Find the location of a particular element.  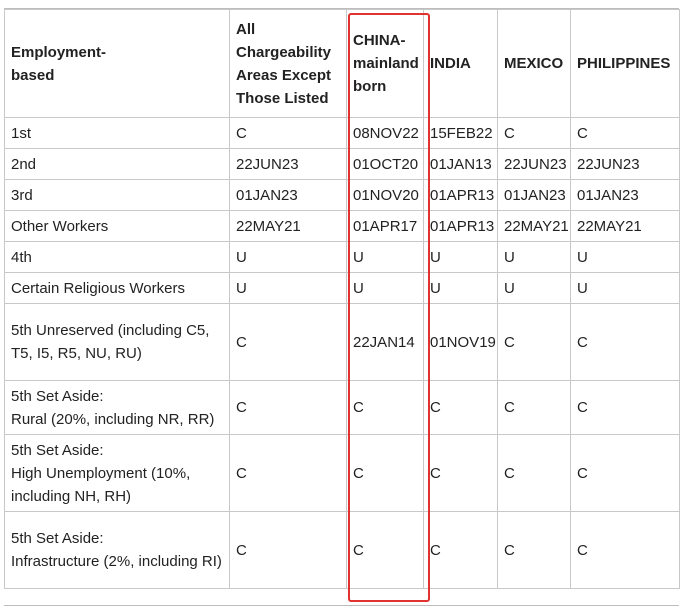

header-india: INDIA is located at coordinates (460, 63).